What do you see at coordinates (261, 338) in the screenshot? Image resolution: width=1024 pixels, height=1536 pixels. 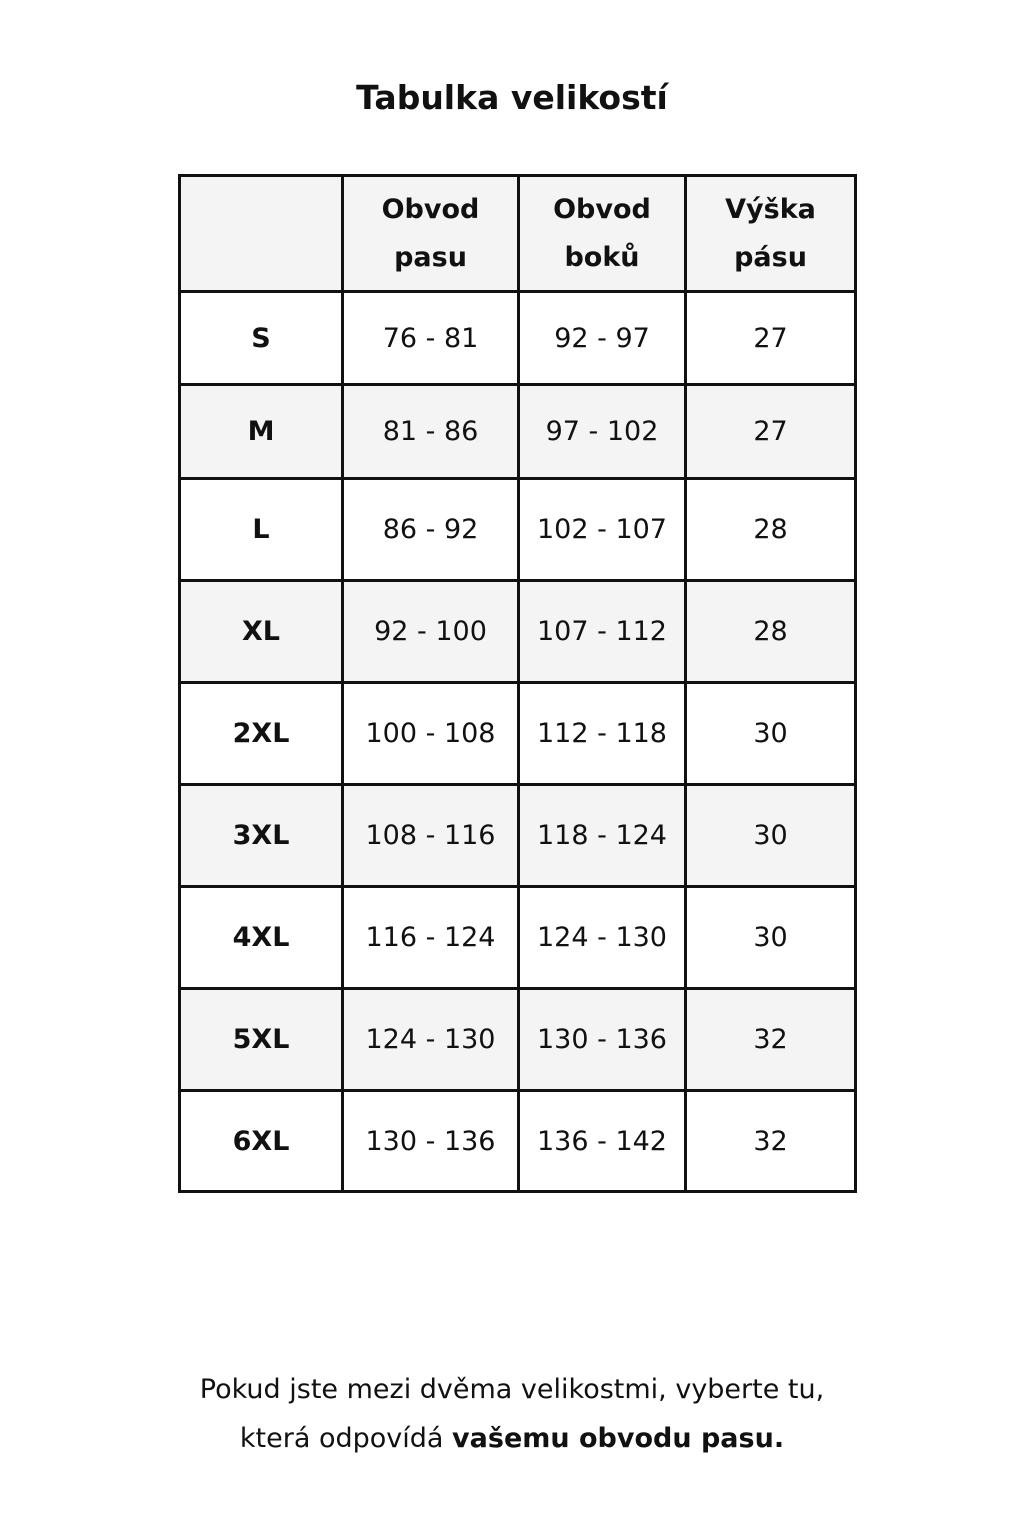 I see `size-label: S` at bounding box center [261, 338].